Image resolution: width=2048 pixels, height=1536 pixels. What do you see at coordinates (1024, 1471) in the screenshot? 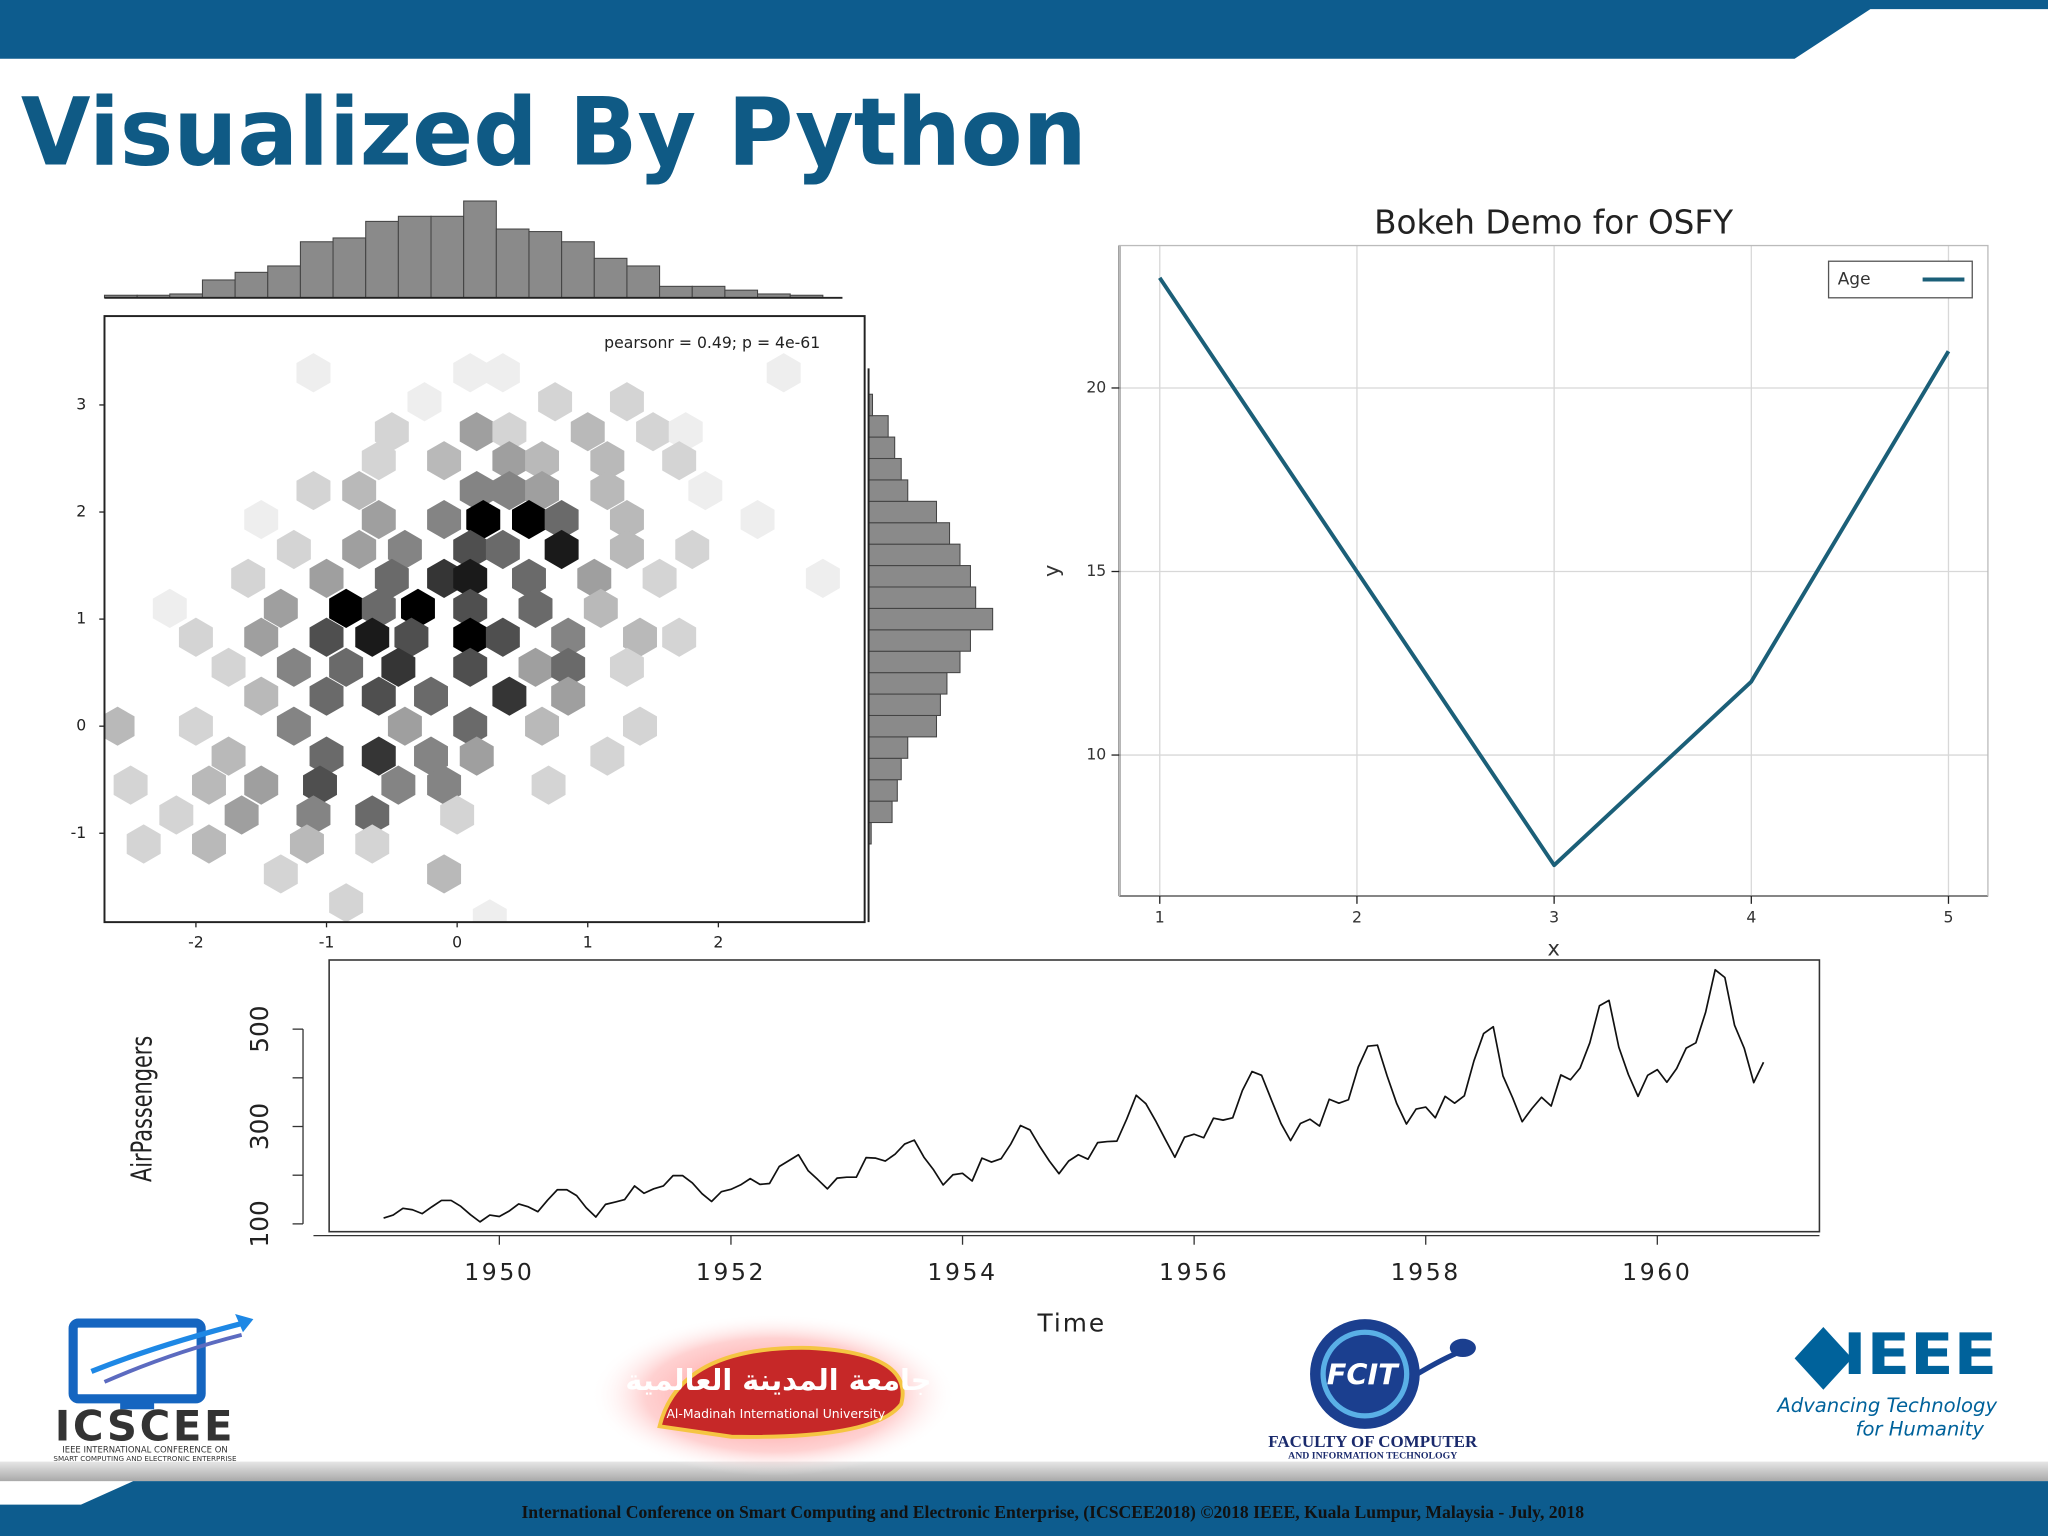
I see `footer-band` at bounding box center [1024, 1471].